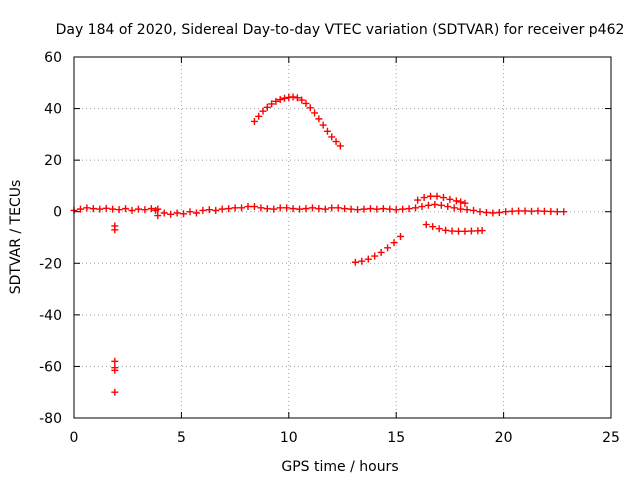 This screenshot has width=640, height=480. I want to click on y-tick-label: -60, so click(50, 367).